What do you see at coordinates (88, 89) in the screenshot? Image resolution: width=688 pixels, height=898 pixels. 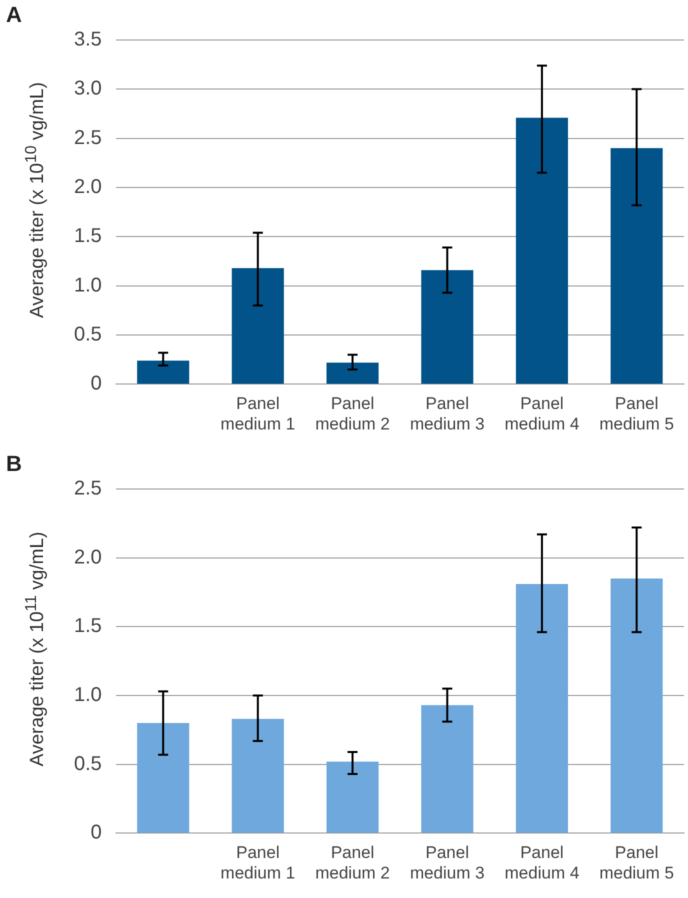 I see `y-tick-label: 3.0` at bounding box center [88, 89].